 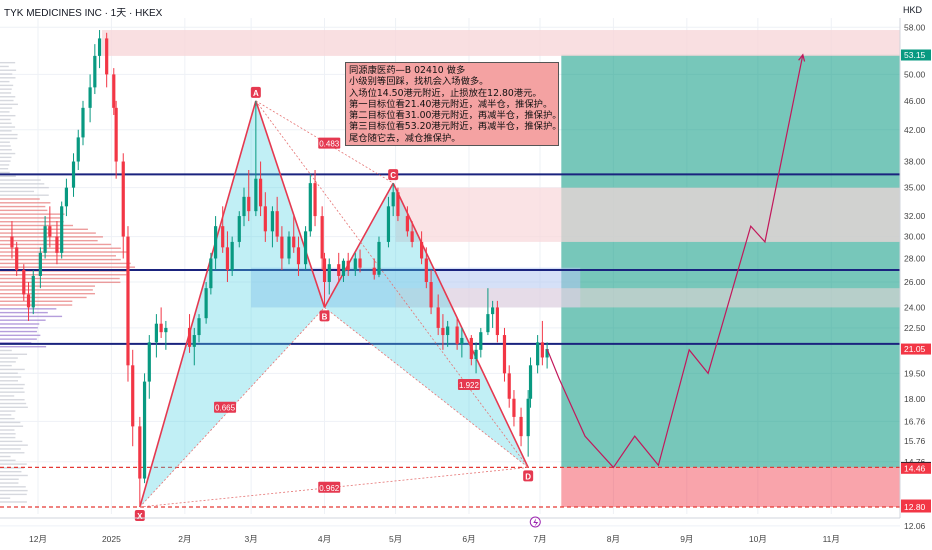 What do you see at coordinates (915, 373) in the screenshot?
I see `price-tick: 19.50` at bounding box center [915, 373].